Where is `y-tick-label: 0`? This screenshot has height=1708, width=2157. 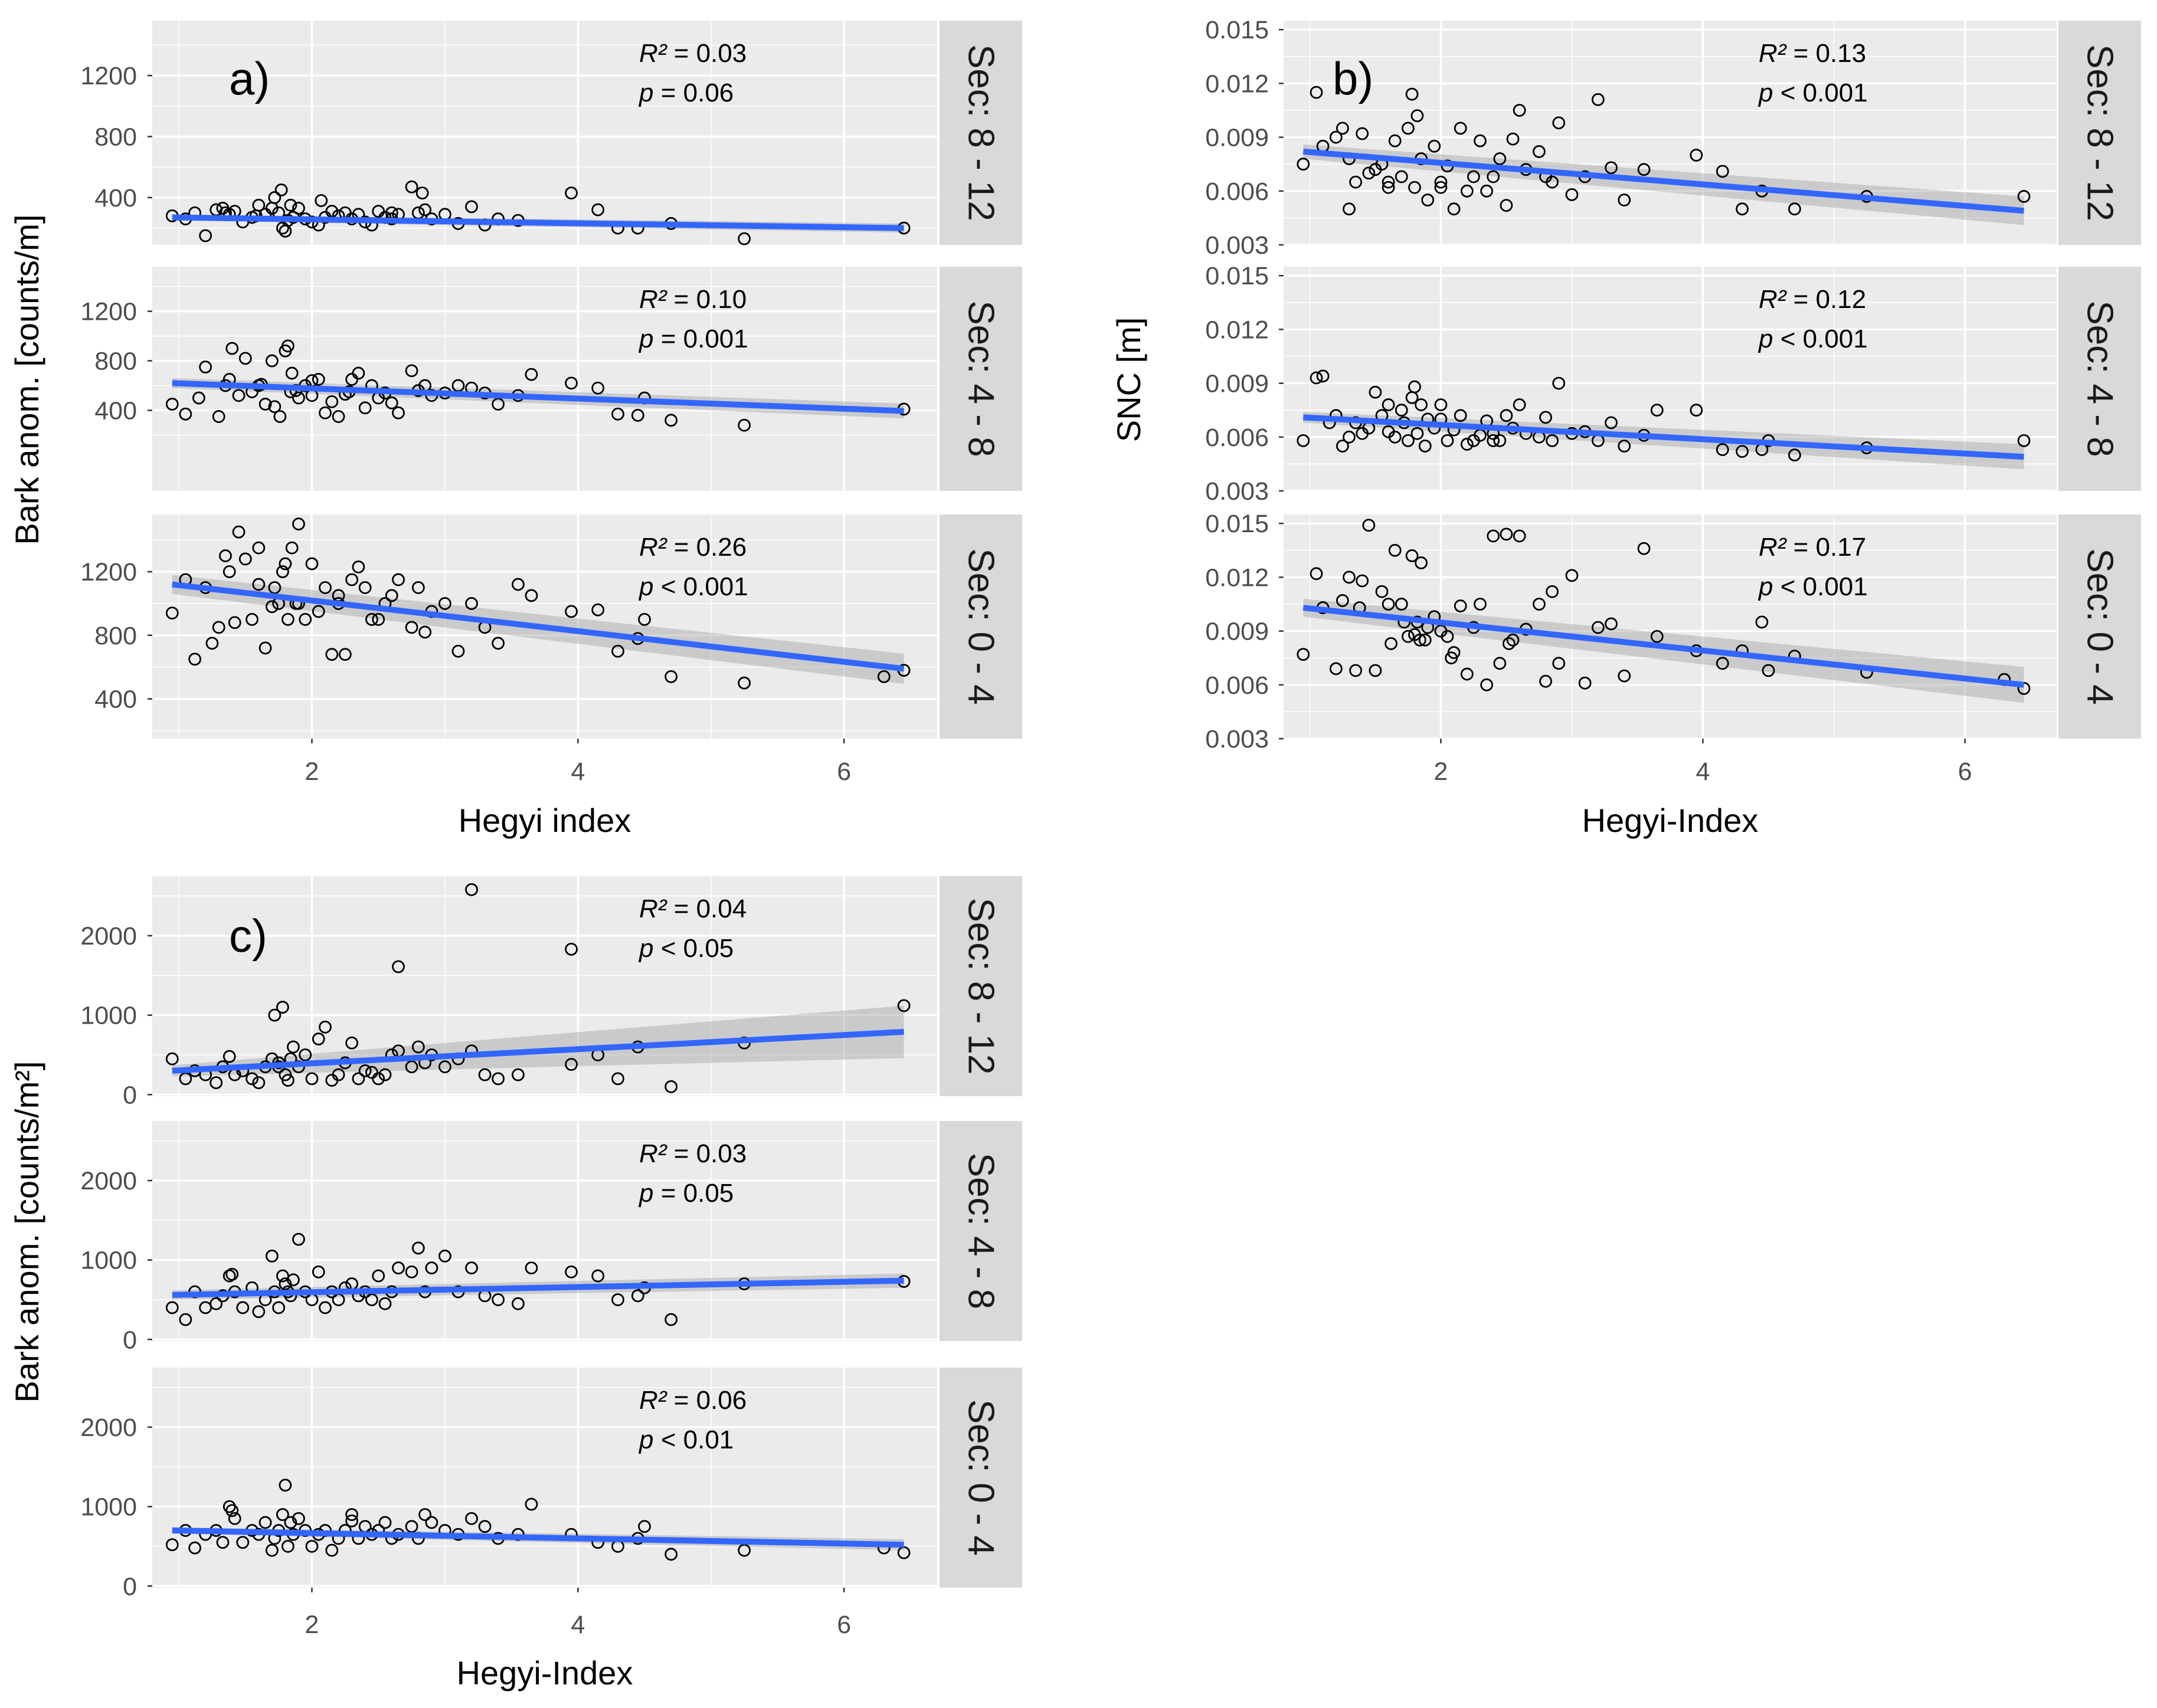
y-tick-label: 0 is located at coordinates (130, 1340).